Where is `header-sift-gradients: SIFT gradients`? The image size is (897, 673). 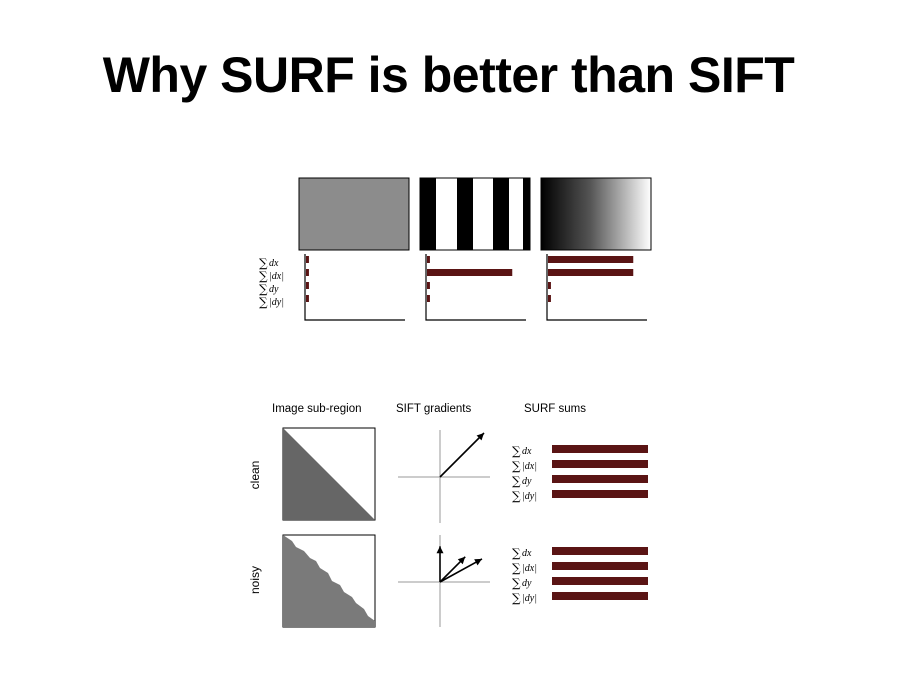 header-sift-gradients: SIFT gradients is located at coordinates (433, 409).